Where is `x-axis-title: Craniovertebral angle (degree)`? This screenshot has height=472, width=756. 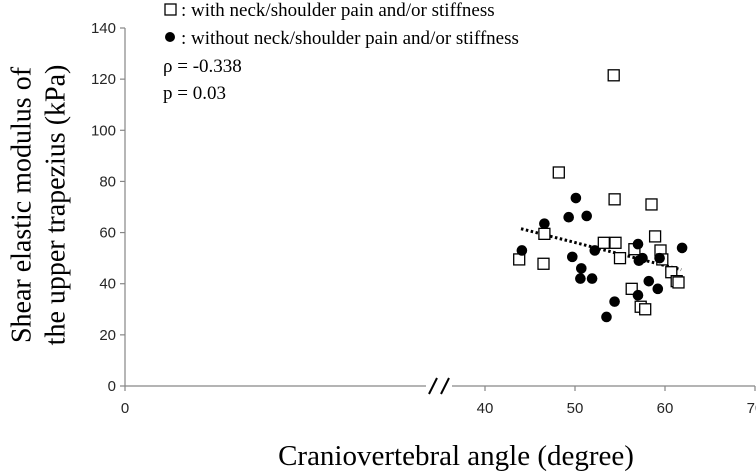 x-axis-title: Craniovertebral angle (degree) is located at coordinates (456, 456).